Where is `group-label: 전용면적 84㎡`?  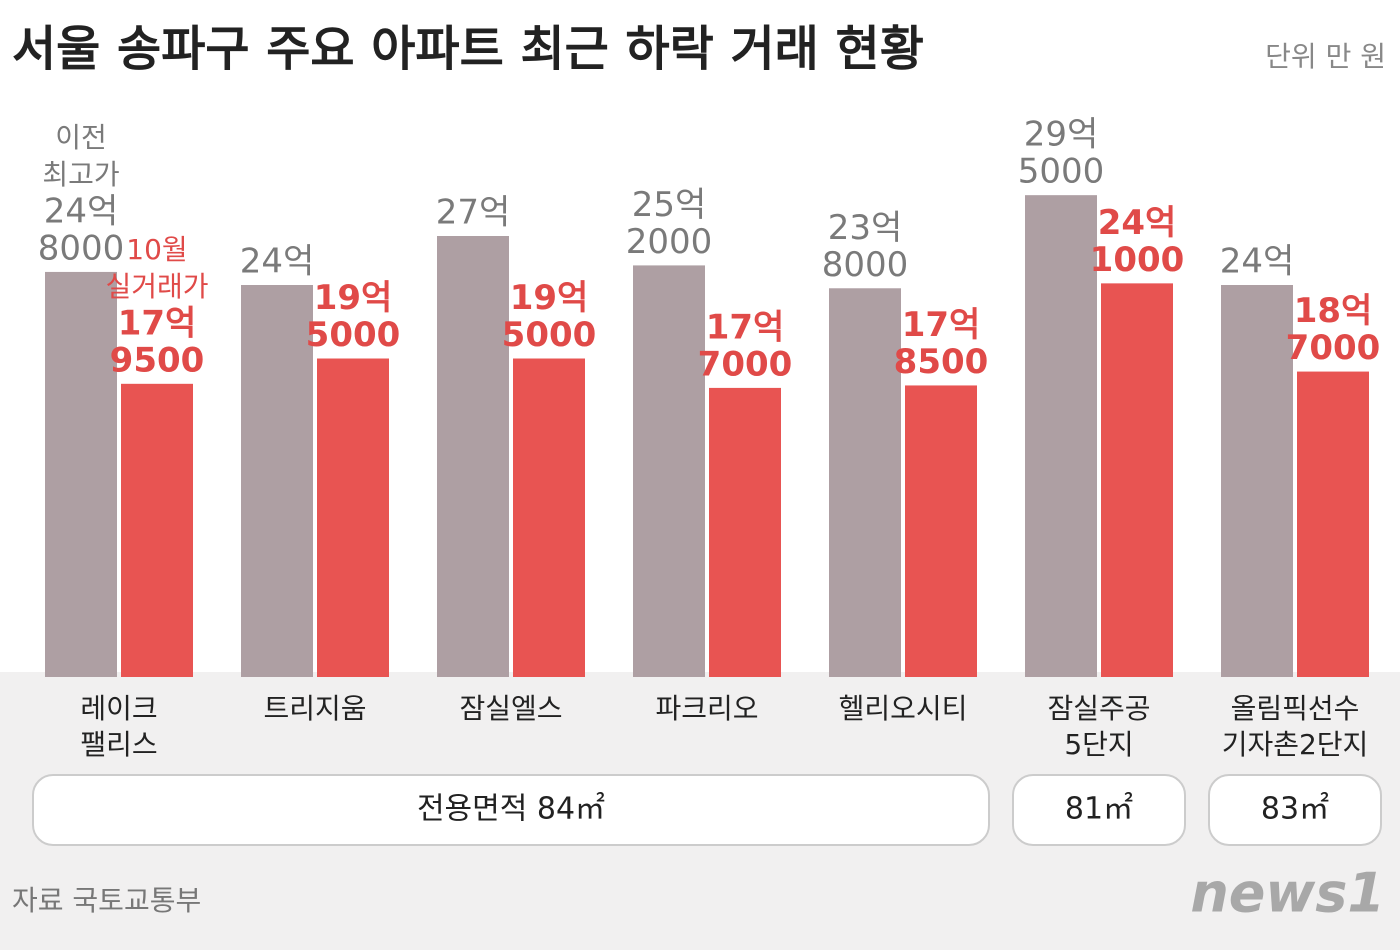
group-label: 전용면적 84㎡ is located at coordinates (511, 809).